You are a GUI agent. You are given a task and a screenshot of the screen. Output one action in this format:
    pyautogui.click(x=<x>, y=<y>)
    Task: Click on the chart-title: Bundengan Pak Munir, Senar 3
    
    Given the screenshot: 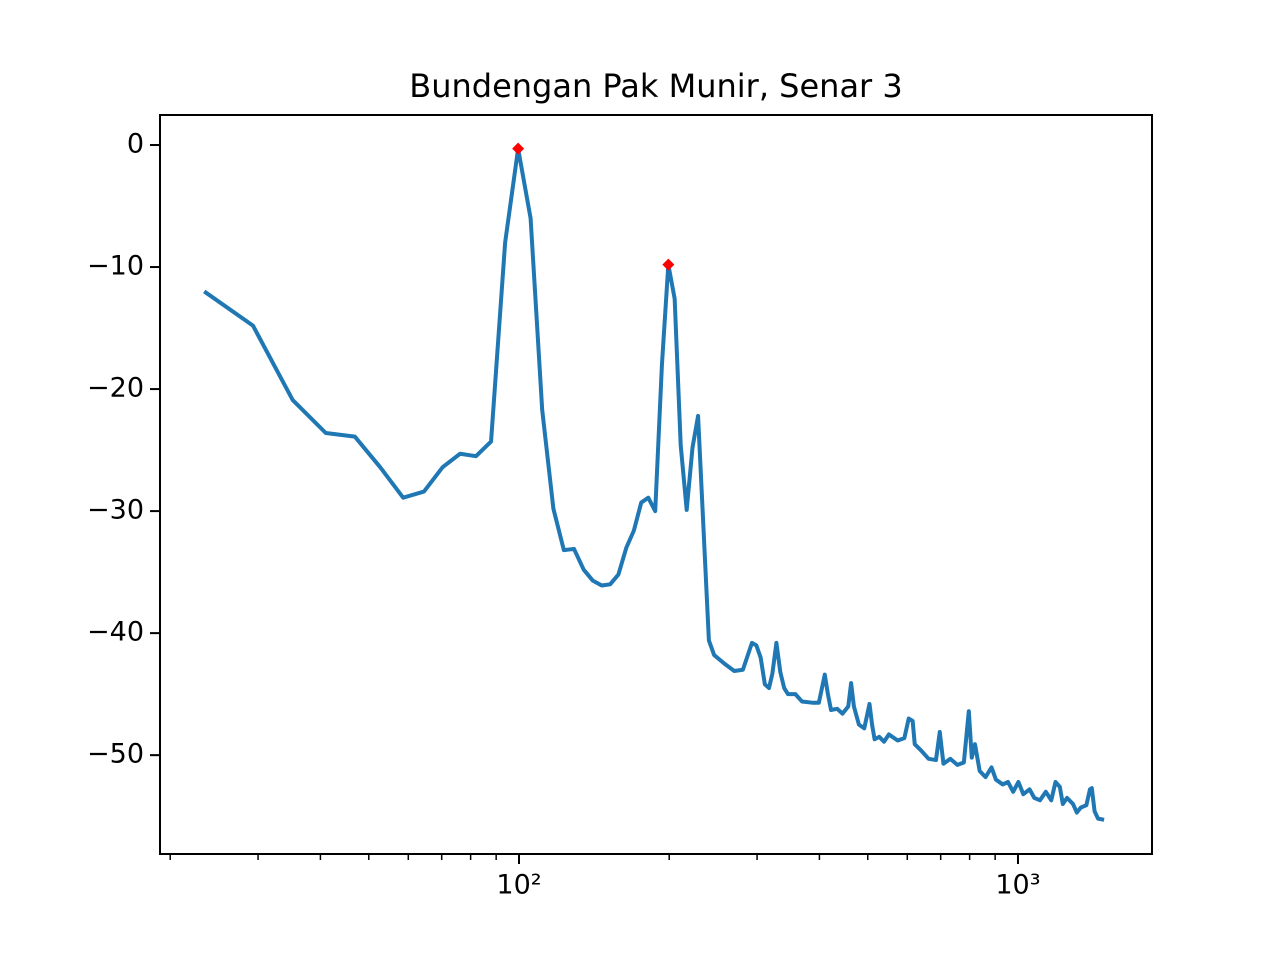 What is the action you would take?
    pyautogui.click(x=655, y=86)
    